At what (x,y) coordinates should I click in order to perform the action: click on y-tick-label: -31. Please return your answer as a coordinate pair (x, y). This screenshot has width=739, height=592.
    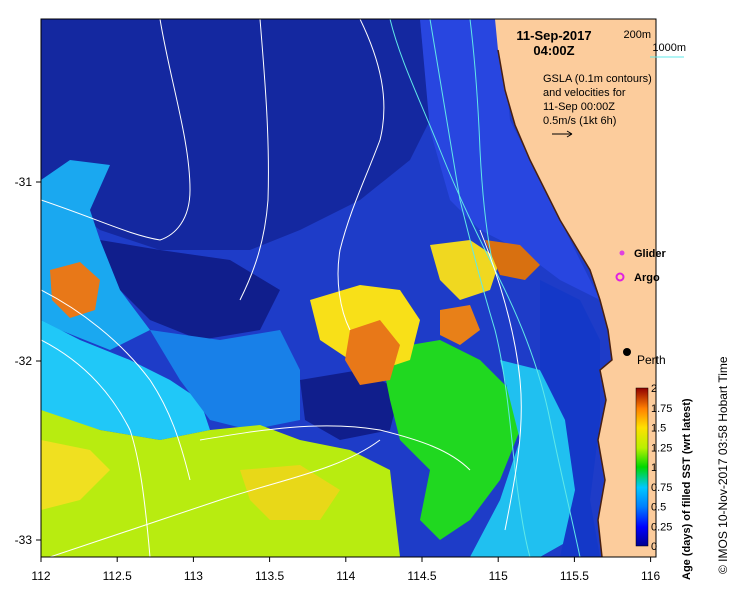
    Looking at the image, I should click on (24, 182).